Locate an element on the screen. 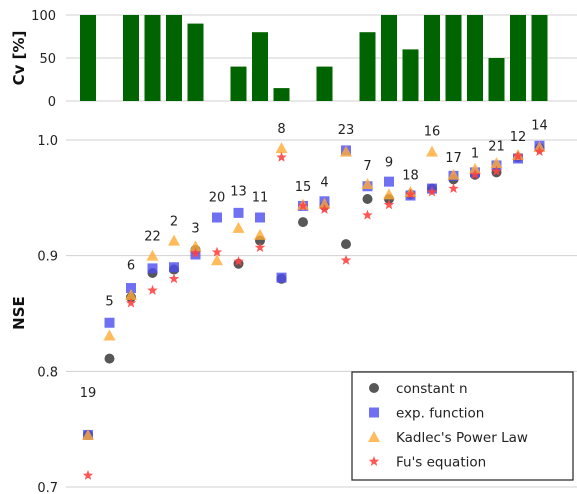 The width and height of the screenshot is (577, 494). point-label: 22 is located at coordinates (152, 237).